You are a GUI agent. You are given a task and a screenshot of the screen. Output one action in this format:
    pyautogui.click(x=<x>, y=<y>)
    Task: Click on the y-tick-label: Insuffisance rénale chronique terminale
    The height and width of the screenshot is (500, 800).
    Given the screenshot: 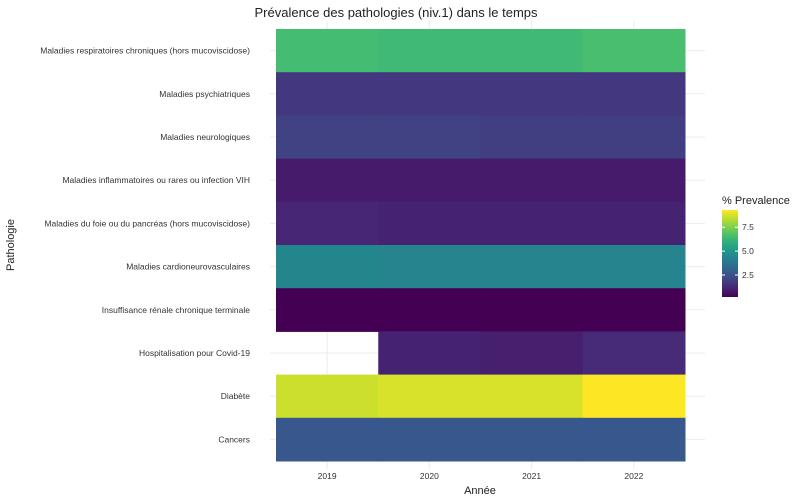 What is the action you would take?
    pyautogui.click(x=176, y=310)
    